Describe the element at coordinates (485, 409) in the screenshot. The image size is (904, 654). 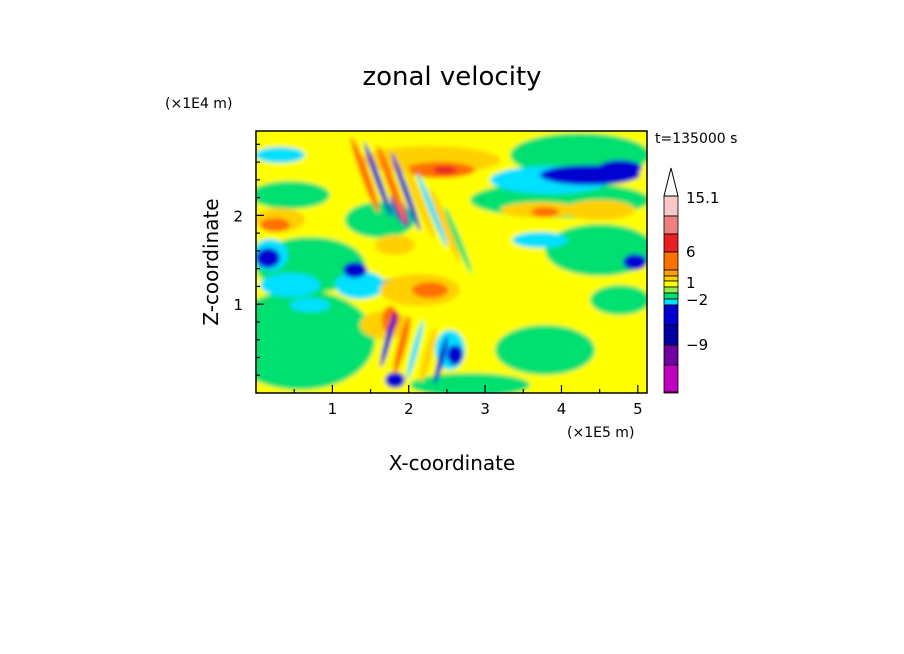
I see `x-tick-label: 3` at that location.